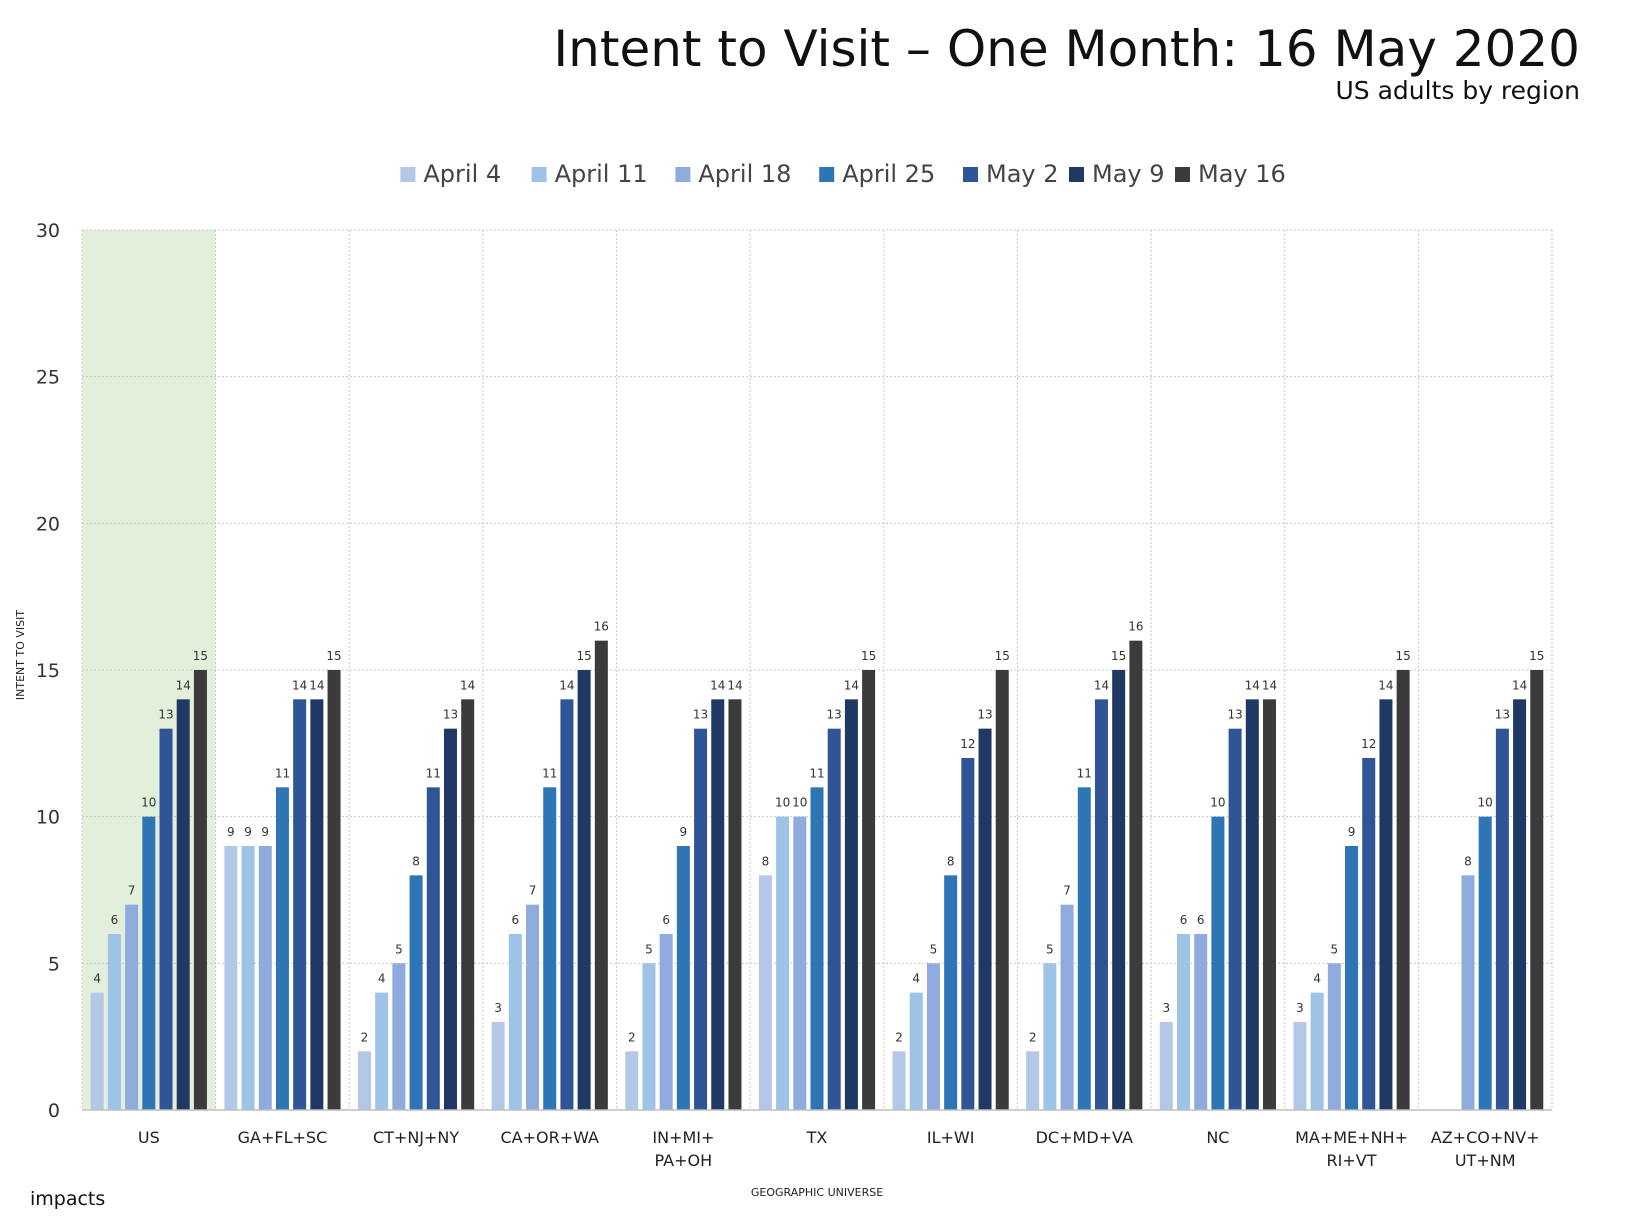 The width and height of the screenshot is (1630, 1224). I want to click on category-label: NC, so click(1217, 1137).